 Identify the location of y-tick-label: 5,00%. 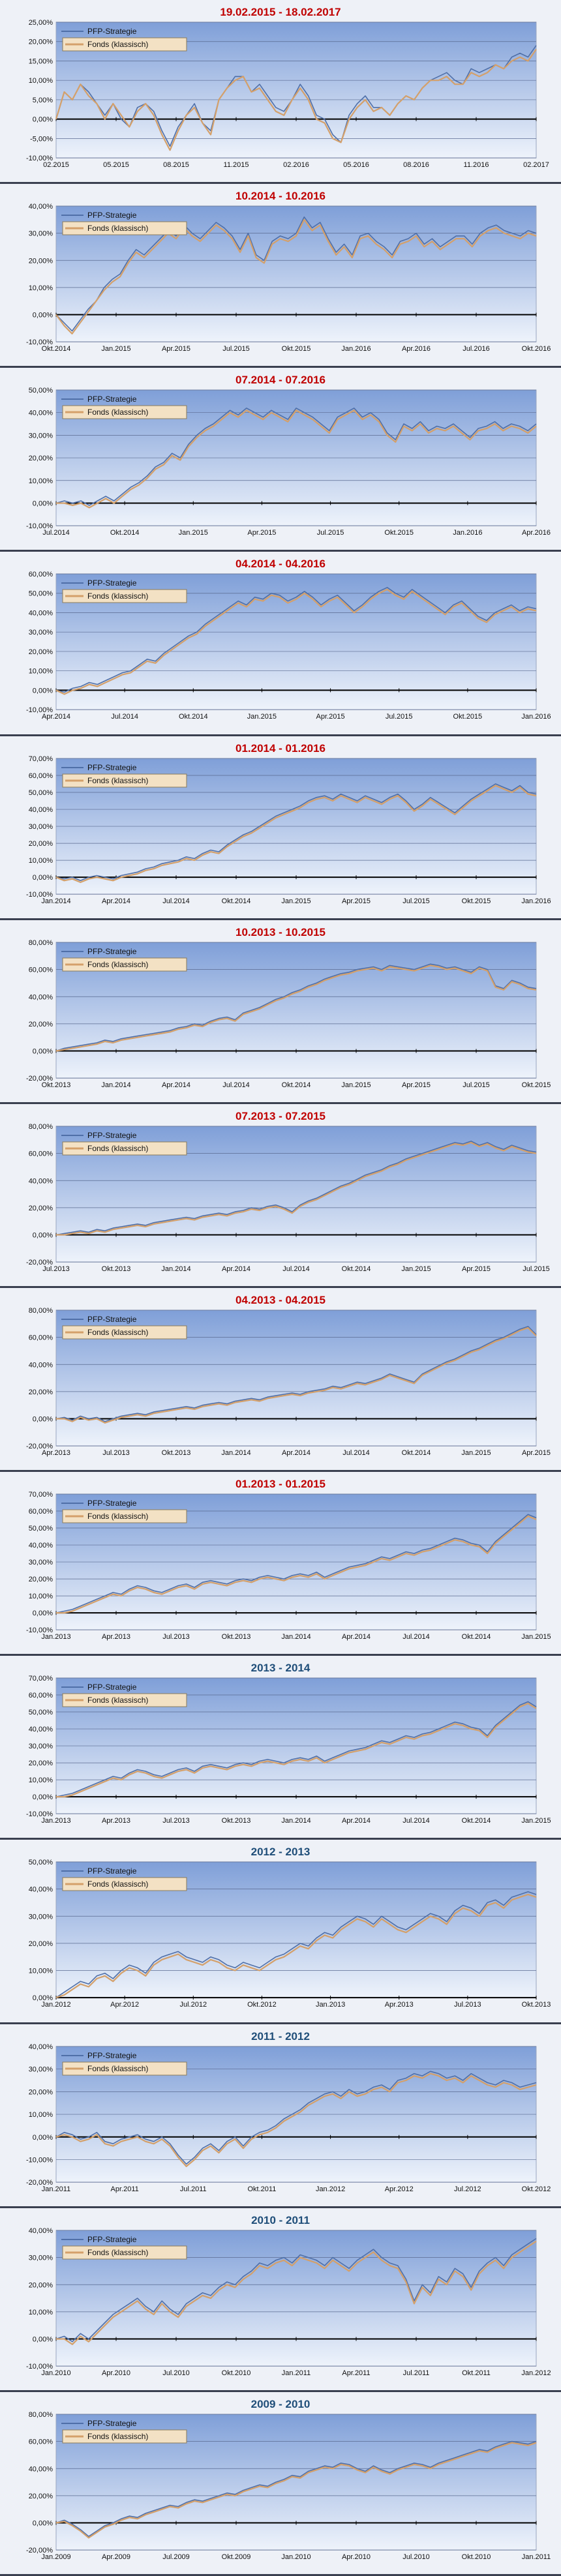
(43, 100).